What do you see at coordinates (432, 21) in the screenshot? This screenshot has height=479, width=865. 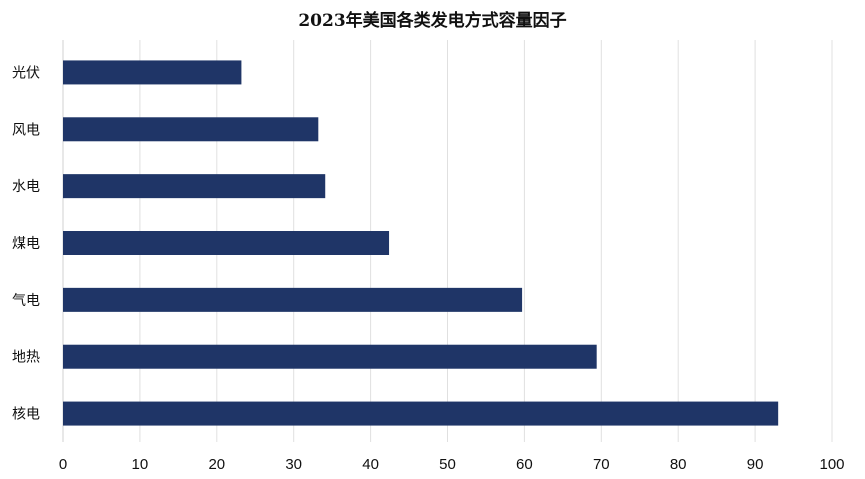 I see `chart-title: 2023年美国各类发电方式容量因子` at bounding box center [432, 21].